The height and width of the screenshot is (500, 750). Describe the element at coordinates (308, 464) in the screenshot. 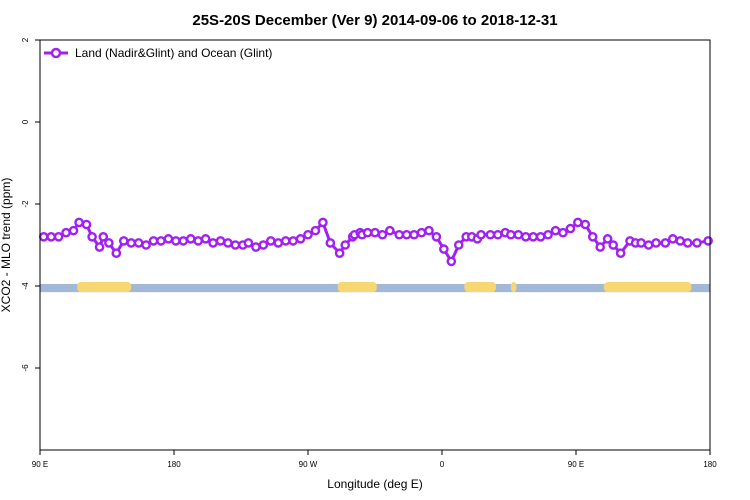

I see `x-tick-label: 90 W` at that location.